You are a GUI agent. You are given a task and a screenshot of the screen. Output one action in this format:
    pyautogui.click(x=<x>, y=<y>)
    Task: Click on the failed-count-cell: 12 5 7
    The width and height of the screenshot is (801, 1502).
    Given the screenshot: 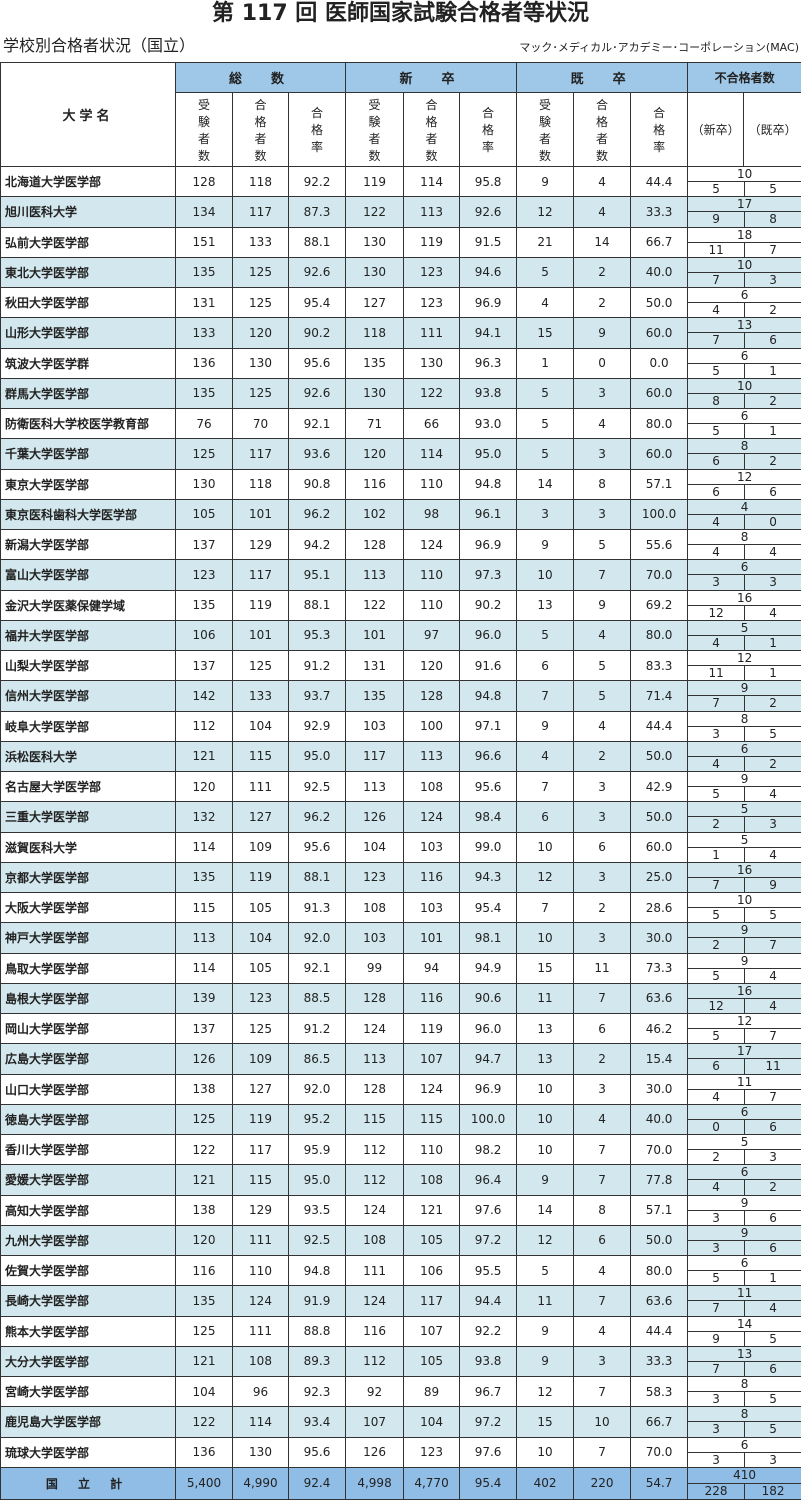 What is the action you would take?
    pyautogui.click(x=744, y=1028)
    